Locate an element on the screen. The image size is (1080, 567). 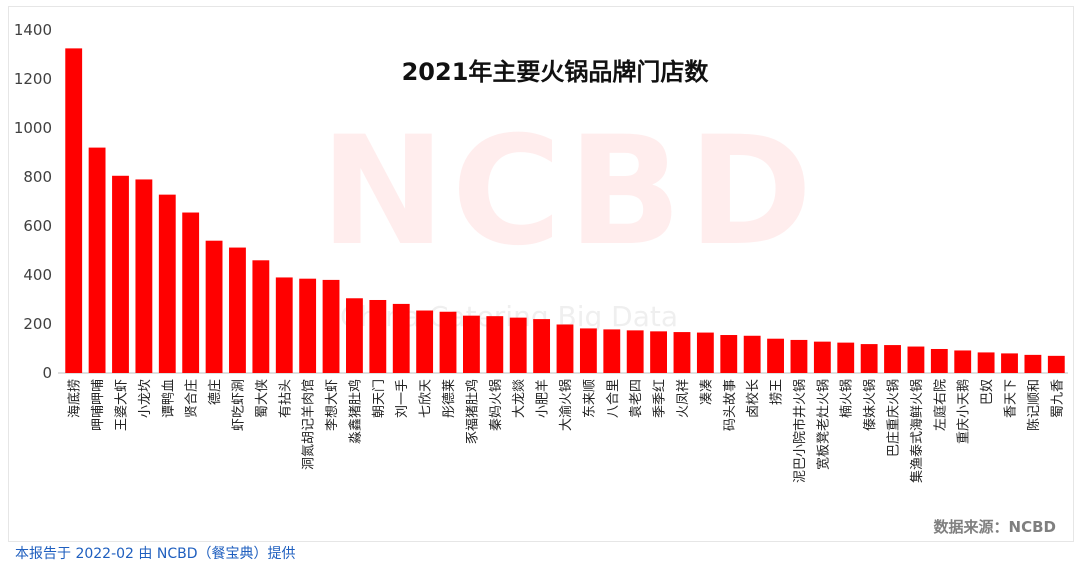
y-tick-label: 1400 is located at coordinates (33, 30).